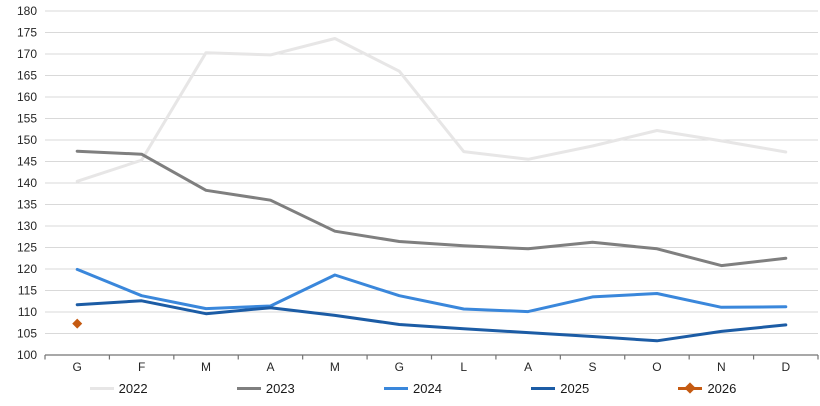  What do you see at coordinates (396, 388) in the screenshot?
I see `legend-swatch-2024` at bounding box center [396, 388].